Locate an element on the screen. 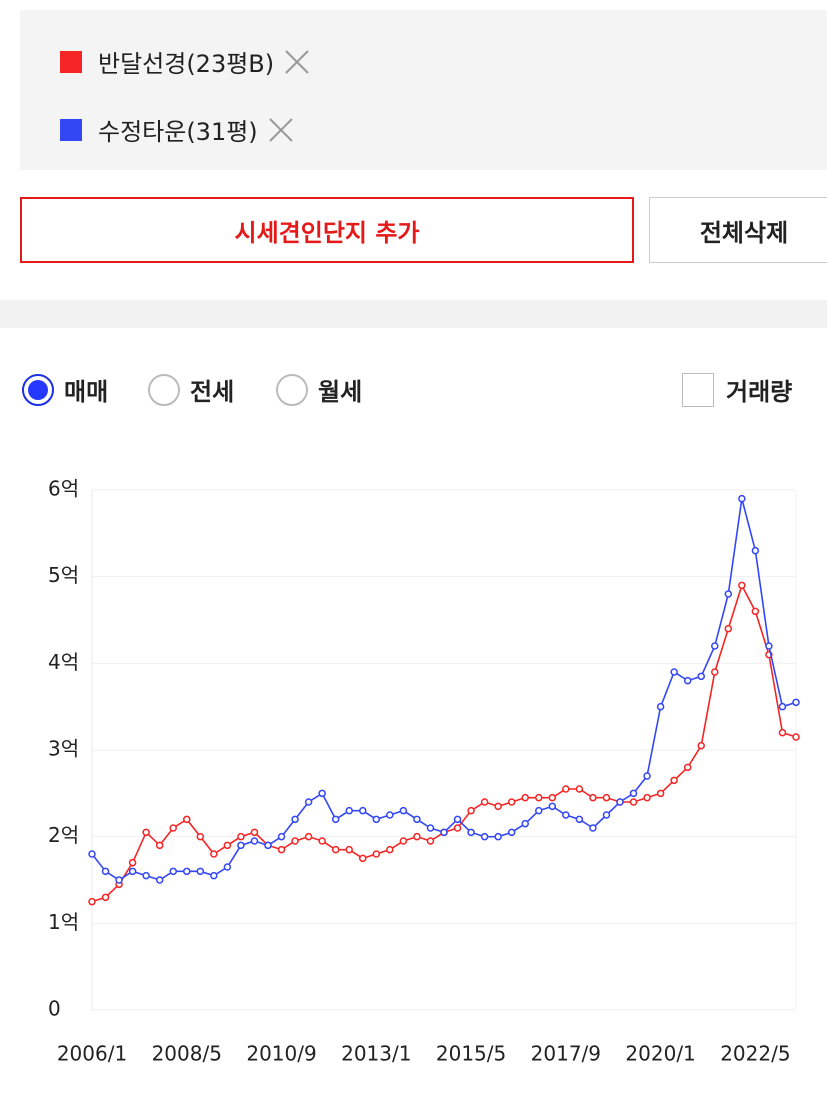 The image size is (827, 1098). x-tick-label: 2022/5 is located at coordinates (755, 1054).